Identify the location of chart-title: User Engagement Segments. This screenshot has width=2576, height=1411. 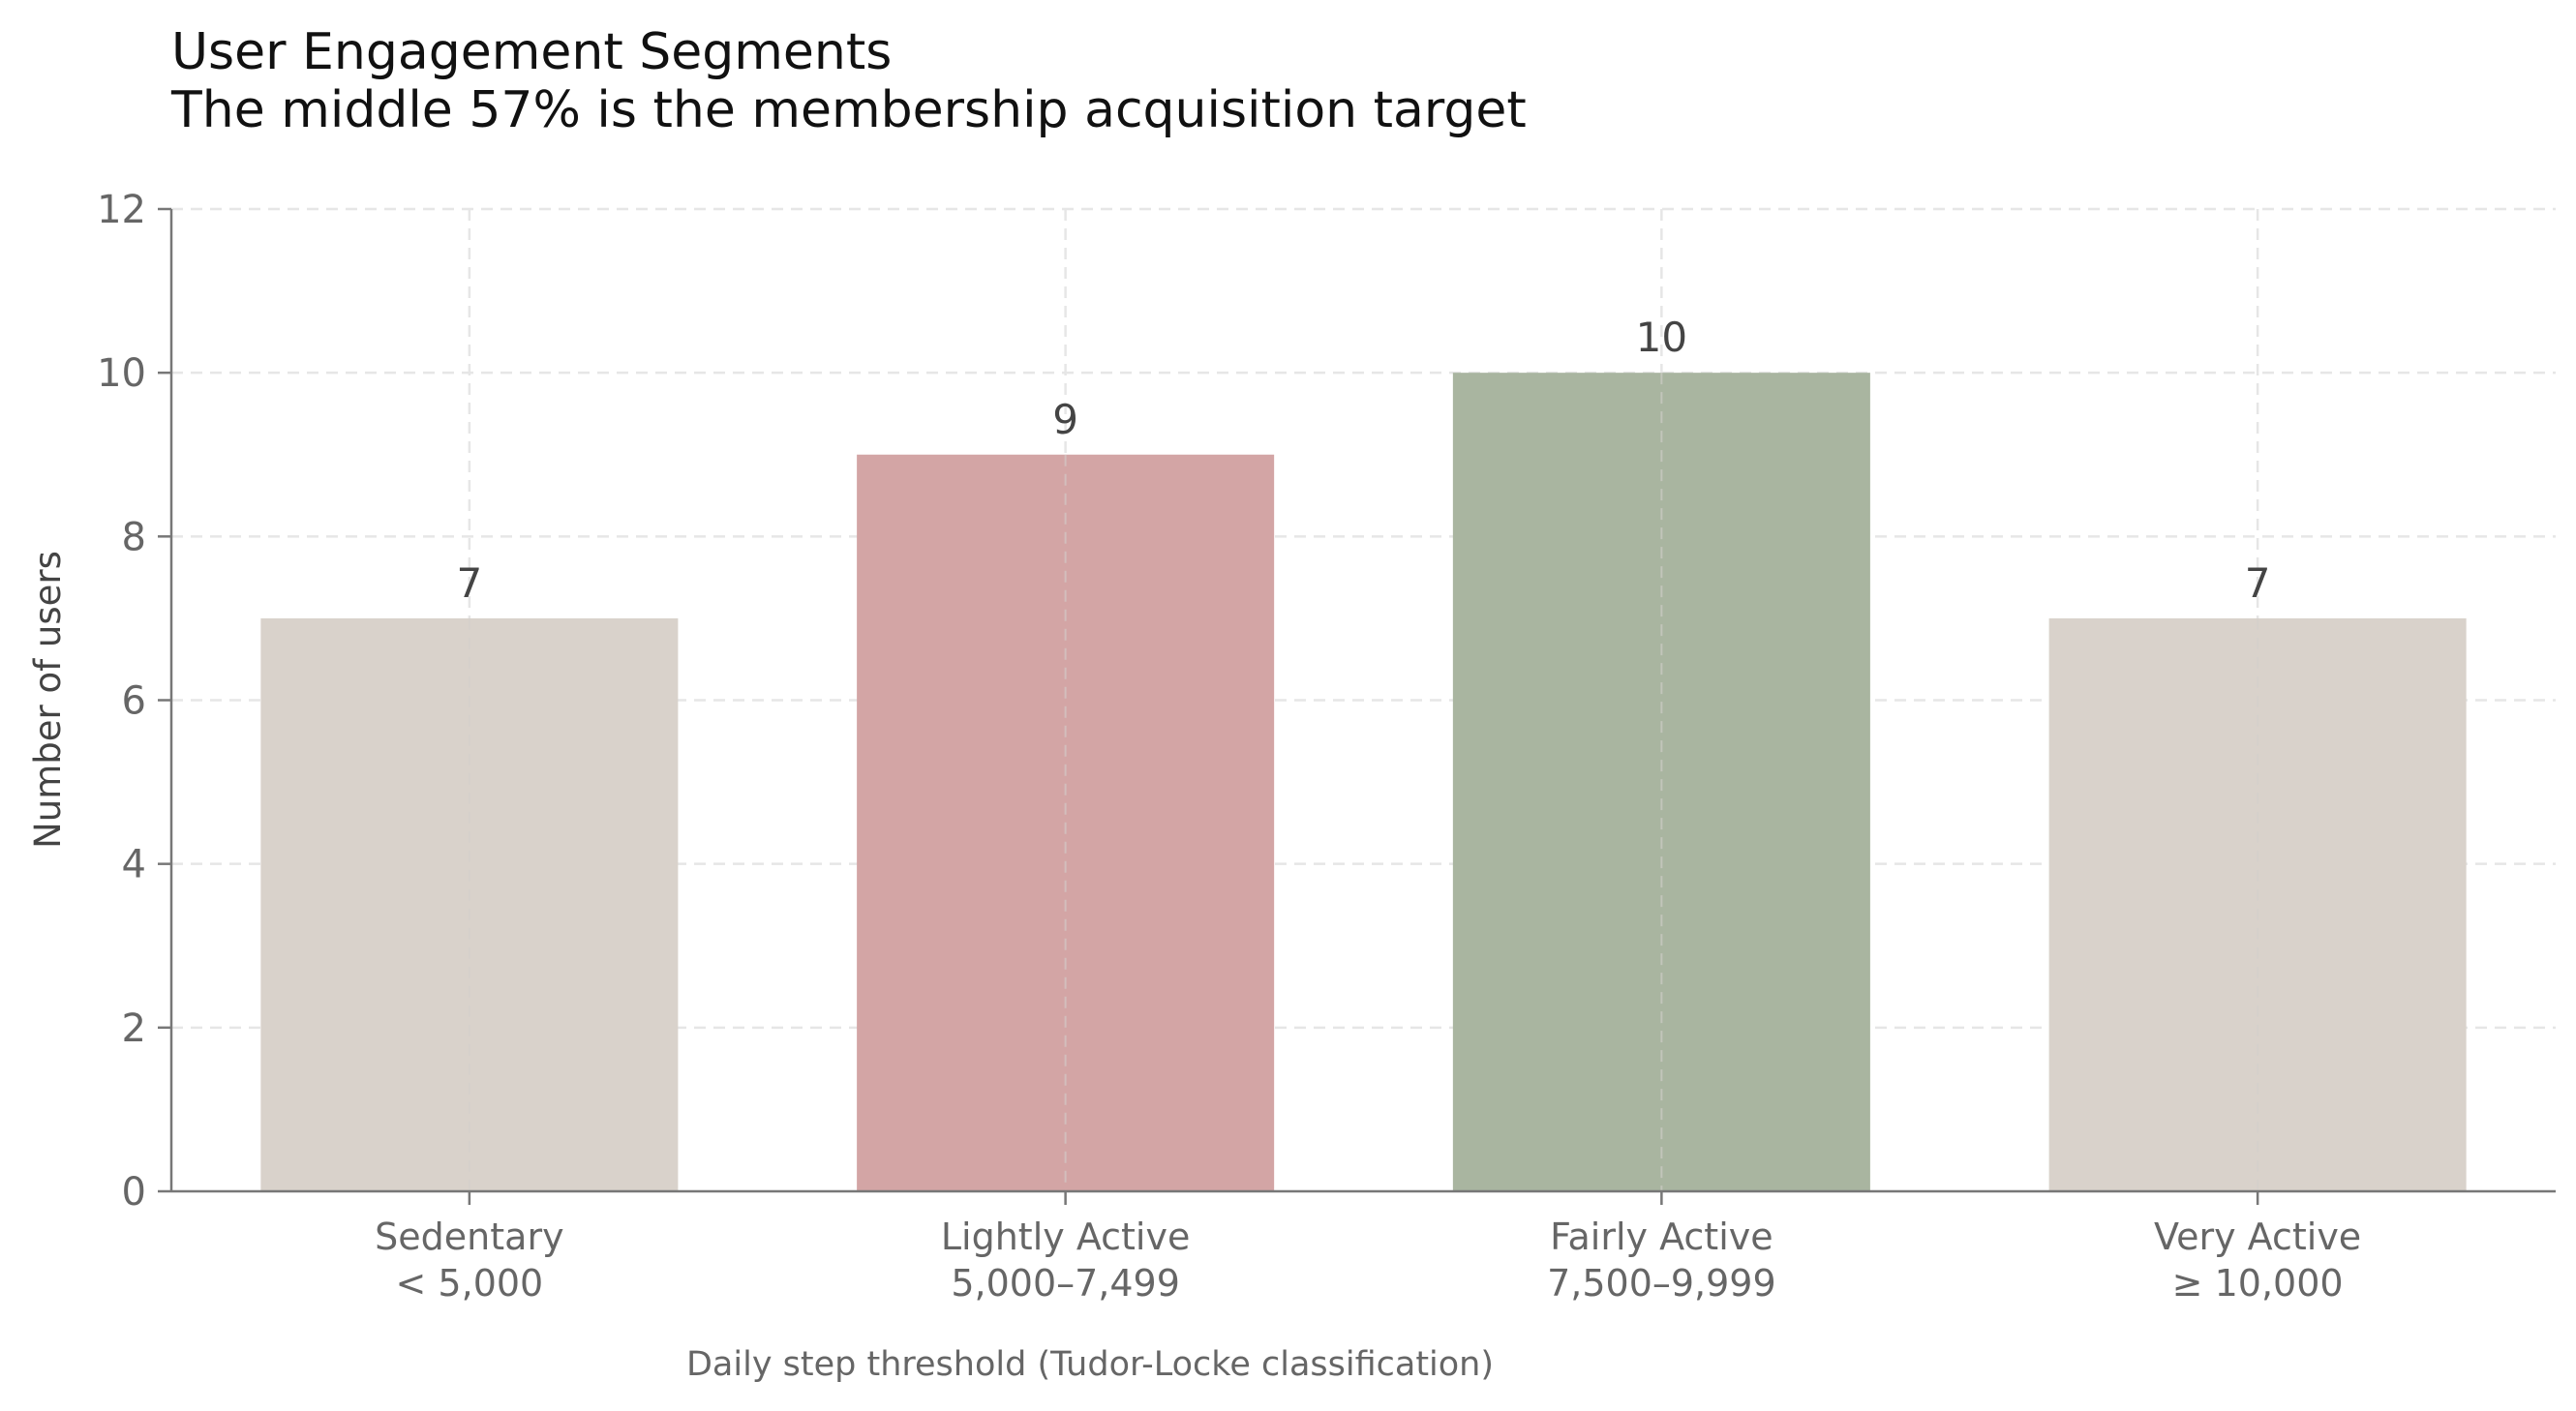
(532, 52).